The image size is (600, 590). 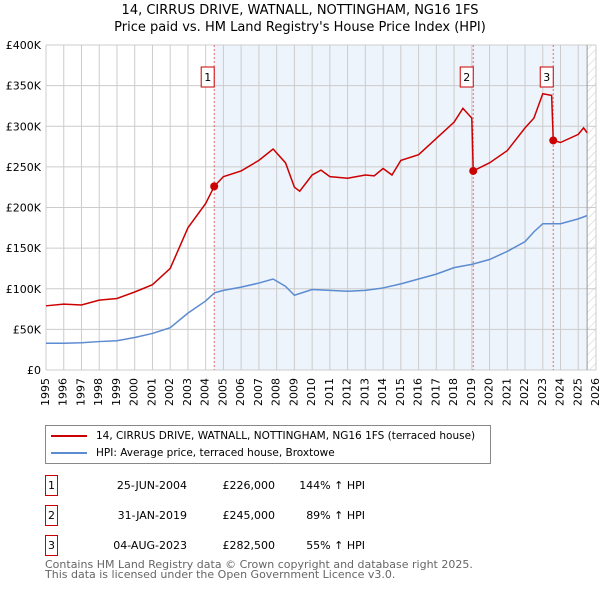 I want to click on x-tick-label: 2016, so click(x=418, y=392).